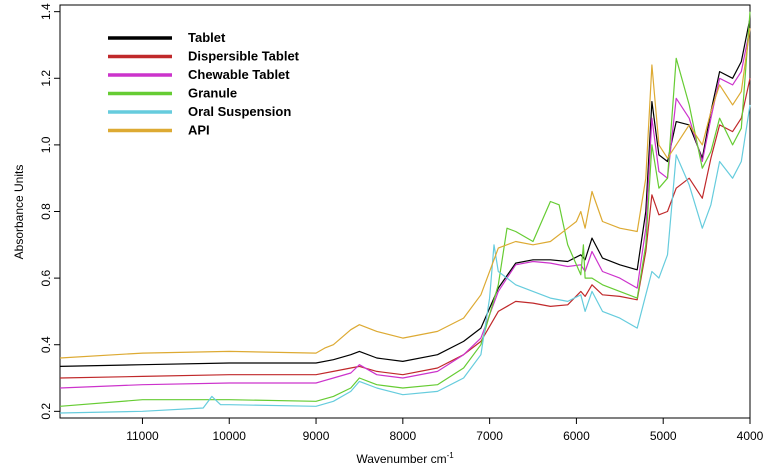  What do you see at coordinates (46, 211) in the screenshot?
I see `y-tick-label: 0.8` at bounding box center [46, 211].